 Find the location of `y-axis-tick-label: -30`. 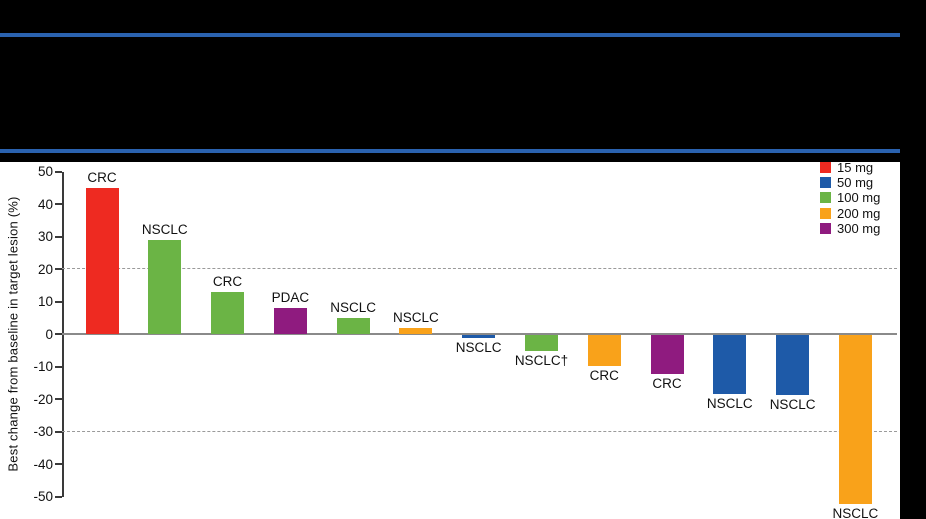

y-axis-tick-label: -30 is located at coordinates (43, 431).